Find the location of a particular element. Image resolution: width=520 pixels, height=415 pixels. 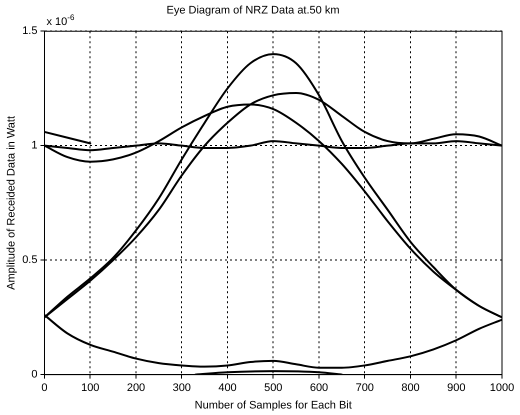

x-tick-label: 800 is located at coordinates (410, 388).